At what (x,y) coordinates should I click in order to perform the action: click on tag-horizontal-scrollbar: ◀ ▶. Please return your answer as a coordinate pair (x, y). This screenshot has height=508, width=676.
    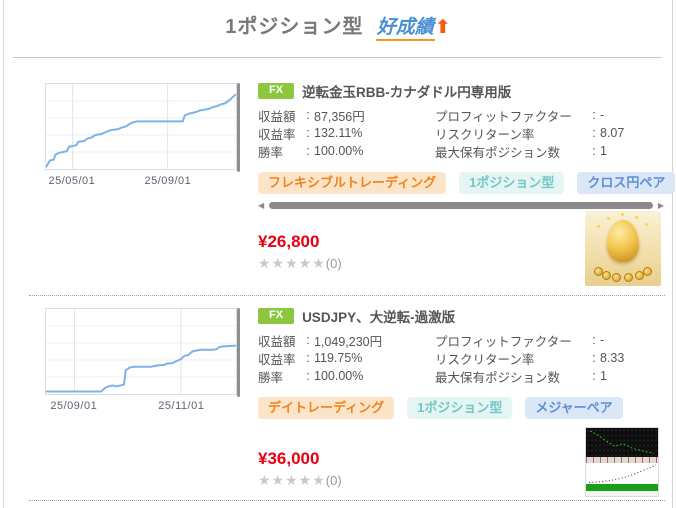
    Looking at the image, I should click on (461, 205).